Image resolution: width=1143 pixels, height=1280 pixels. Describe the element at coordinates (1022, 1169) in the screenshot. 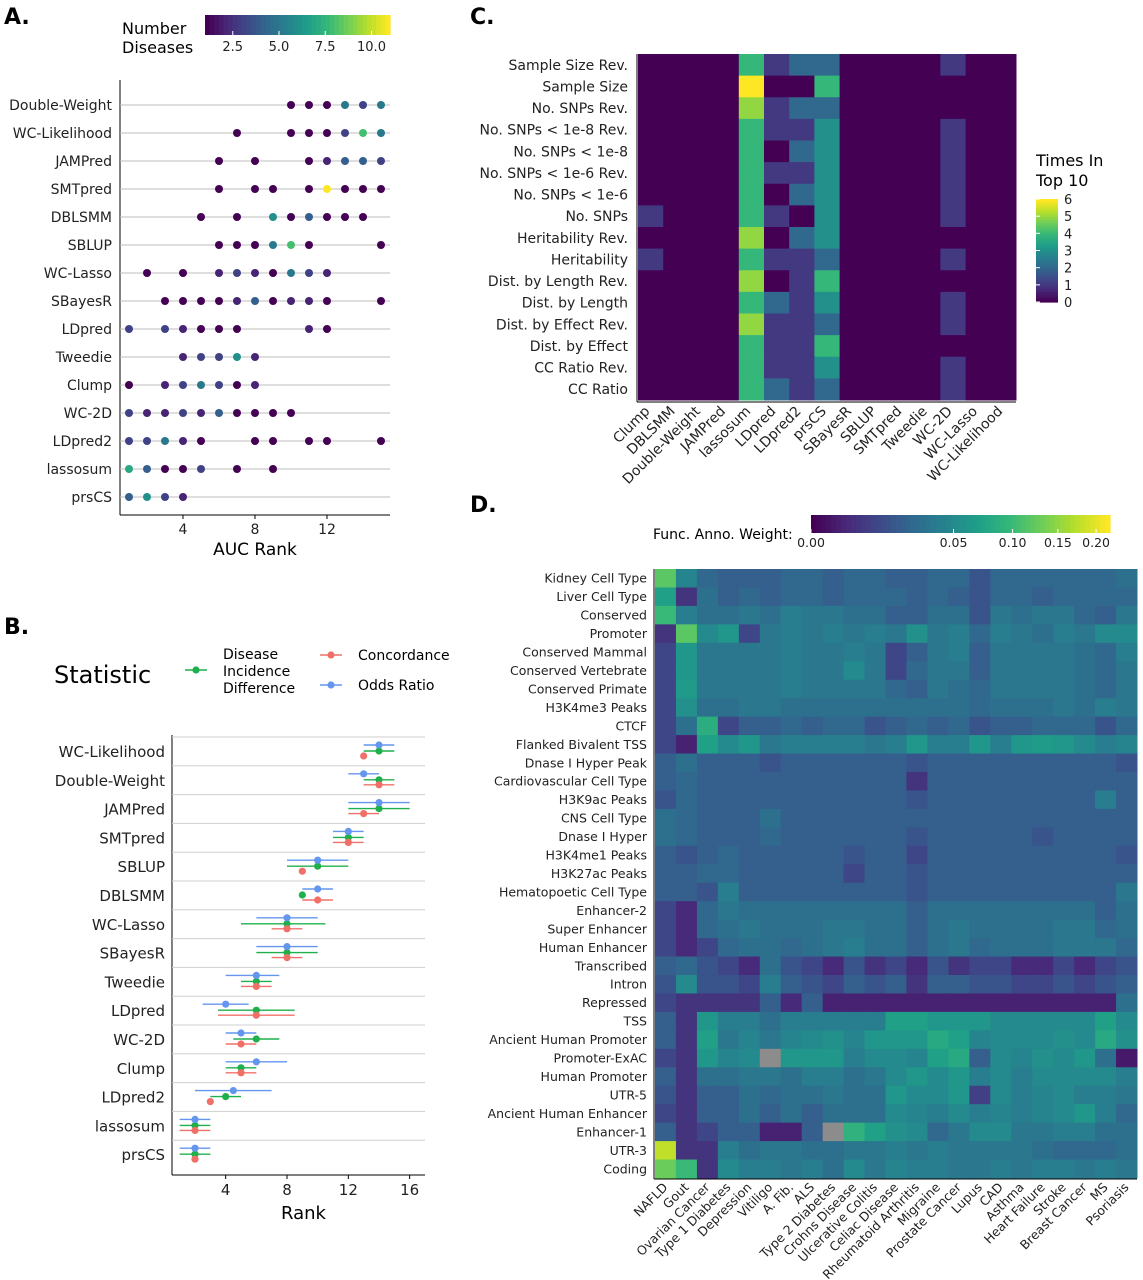

I see `cell-coding-asthma` at that location.